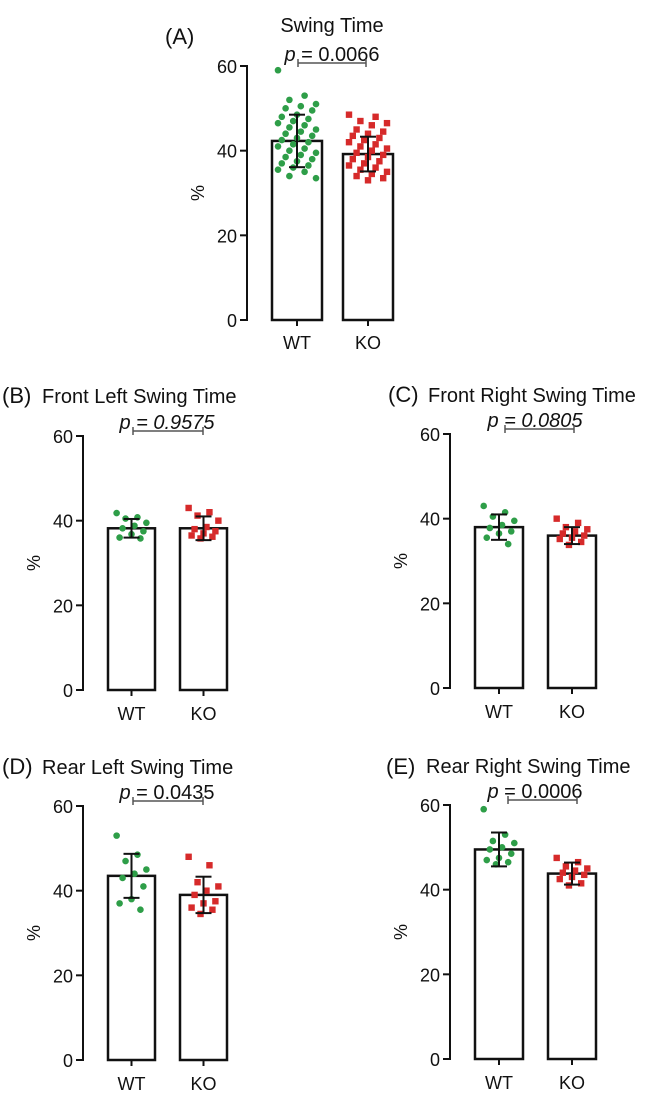 The image size is (647, 1094). What do you see at coordinates (139, 397) in the screenshot?
I see `chart-title: Front Left Swing Time` at bounding box center [139, 397].